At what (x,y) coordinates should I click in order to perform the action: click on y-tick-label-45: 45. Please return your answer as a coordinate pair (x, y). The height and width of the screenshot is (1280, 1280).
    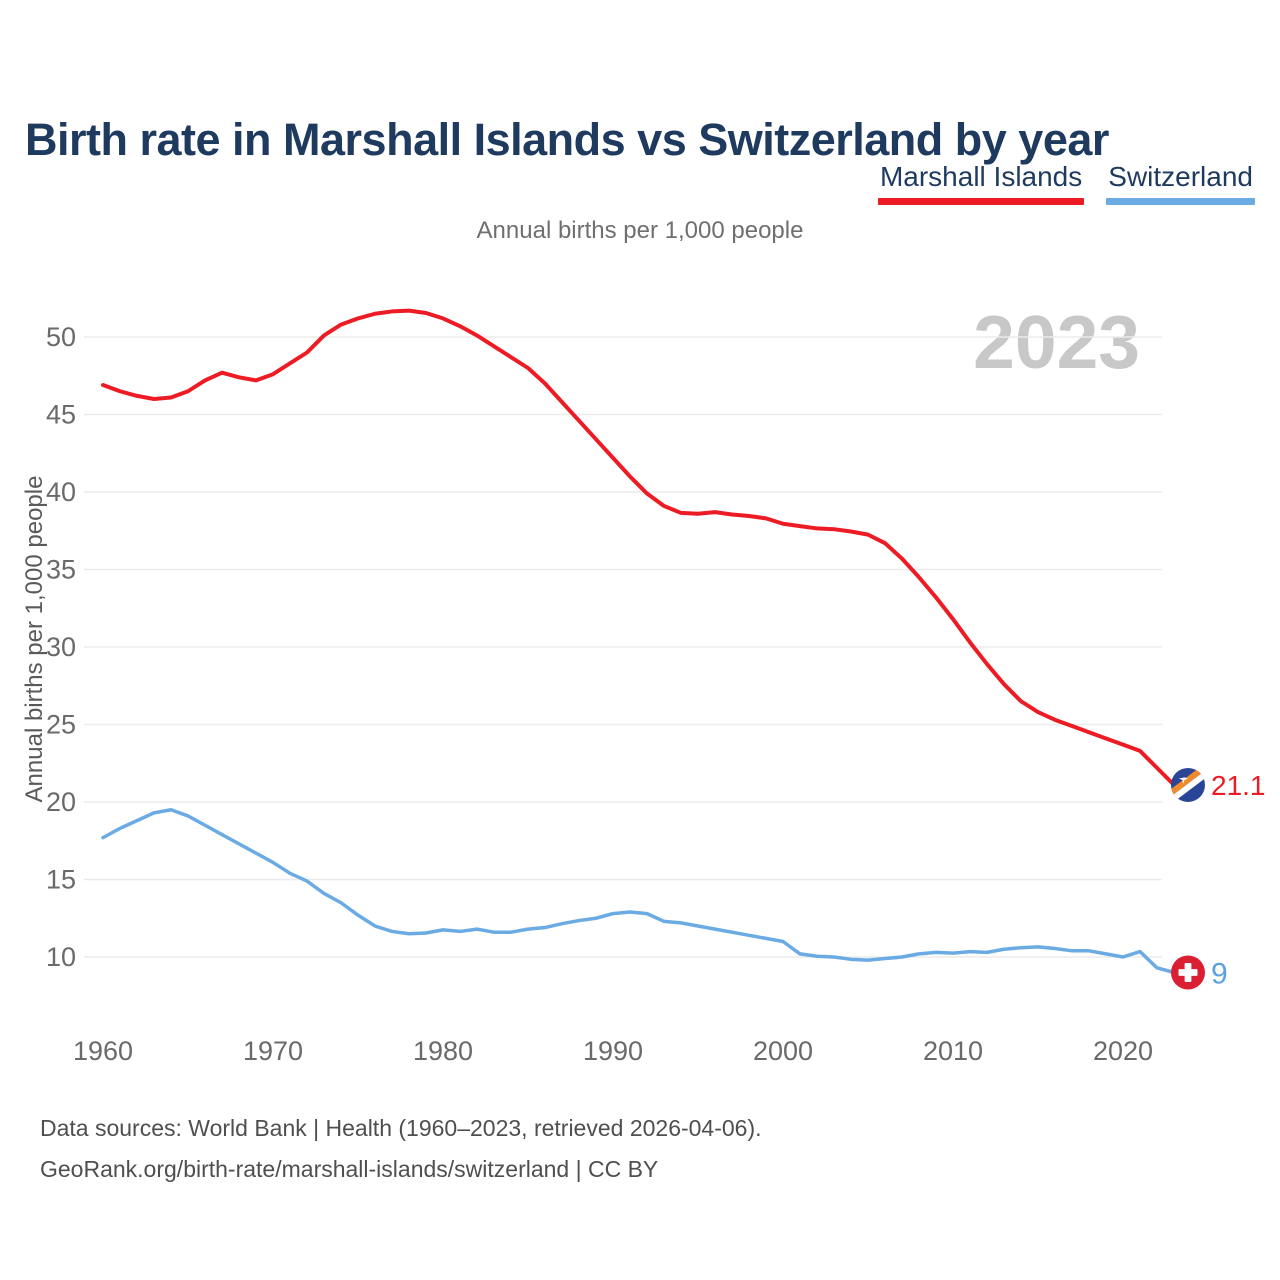
    Looking at the image, I should click on (61, 415).